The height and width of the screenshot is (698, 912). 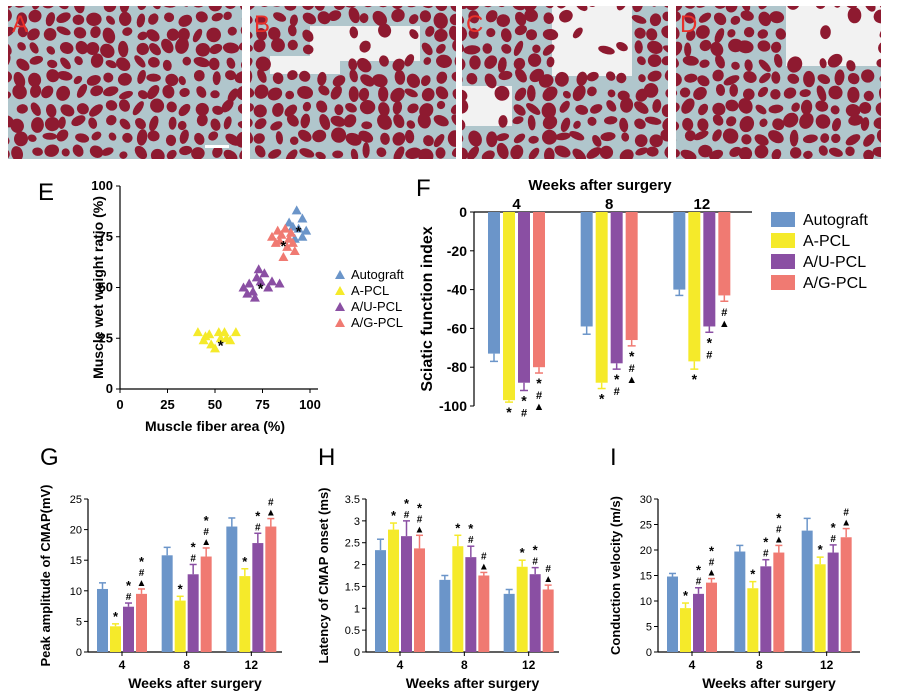 I want to click on y-axis-title: Conduction velocity (m/s), so click(x=615, y=575).